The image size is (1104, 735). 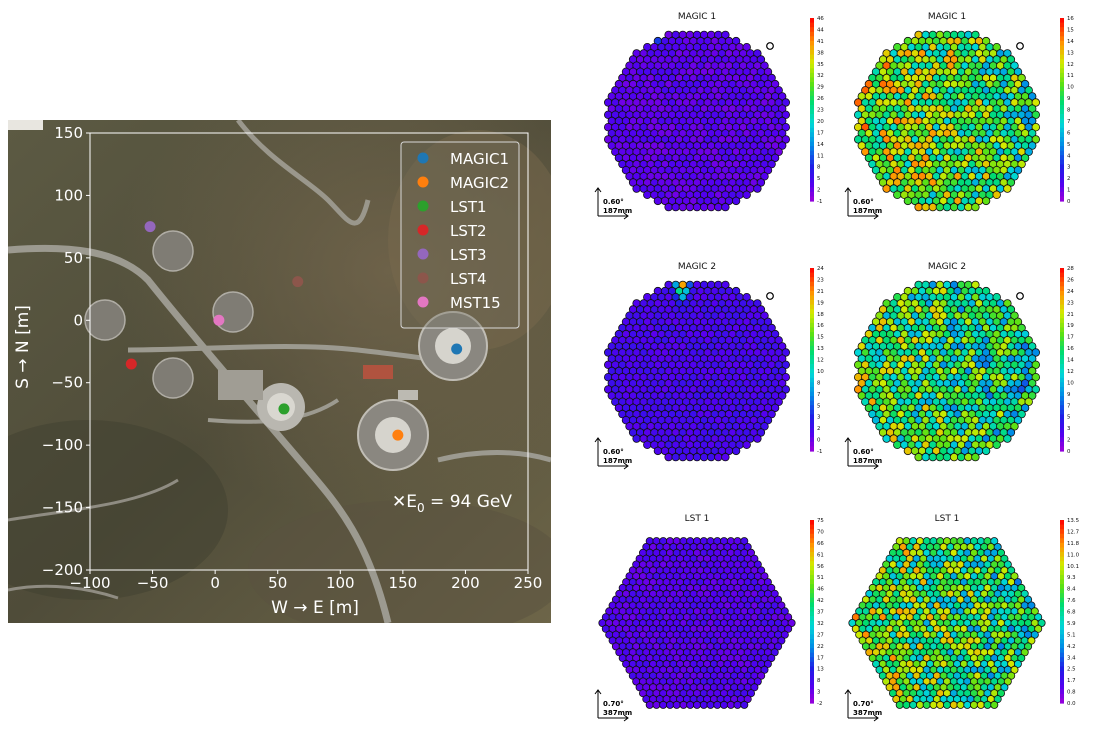 I want to click on legend-label: LST2, so click(x=468, y=231).